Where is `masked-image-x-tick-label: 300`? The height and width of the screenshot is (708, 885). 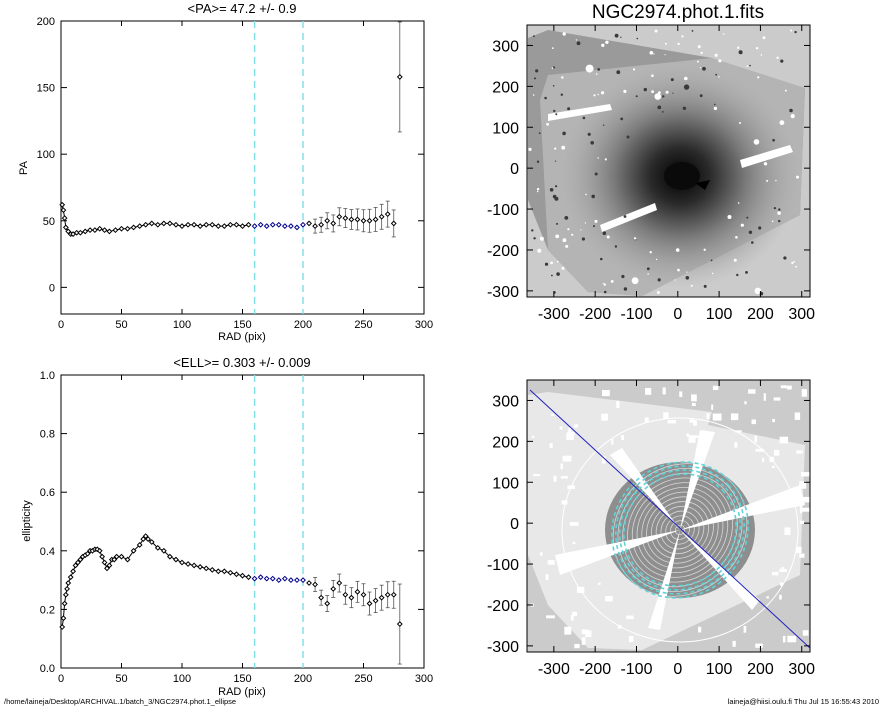 masked-image-x-tick-label: 300 is located at coordinates (801, 669).